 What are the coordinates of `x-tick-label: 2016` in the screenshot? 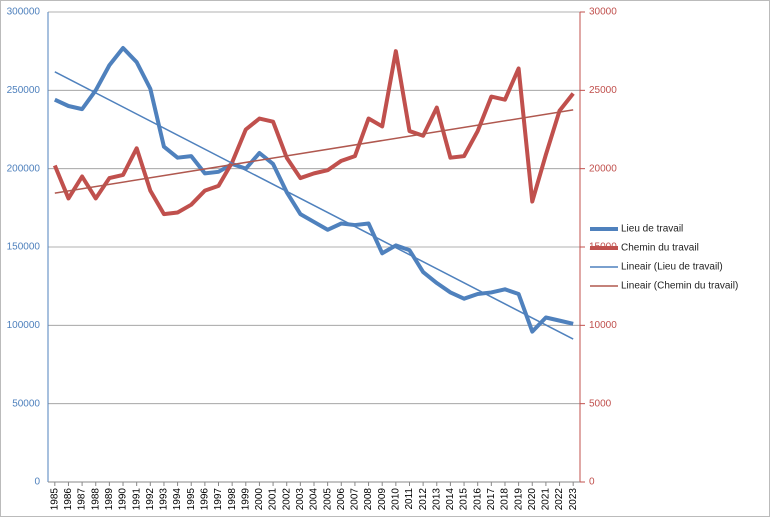 It's located at (477, 499).